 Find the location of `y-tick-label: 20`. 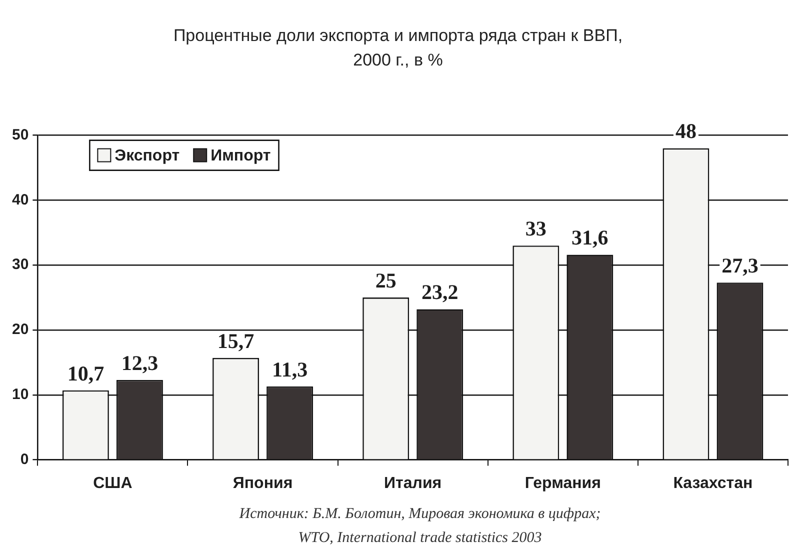

y-tick-label: 20 is located at coordinates (20, 329).